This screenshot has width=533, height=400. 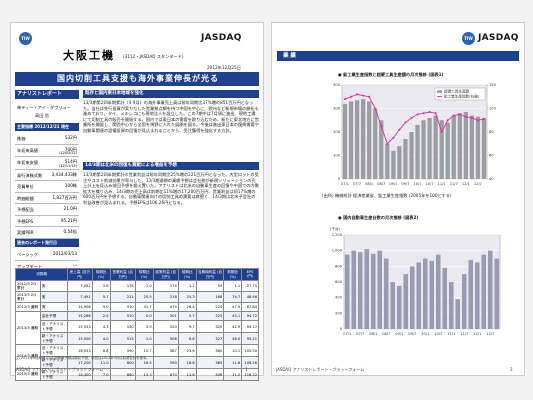 I want to click on history-title: 過去のレポート発行日, so click(x=47, y=243).